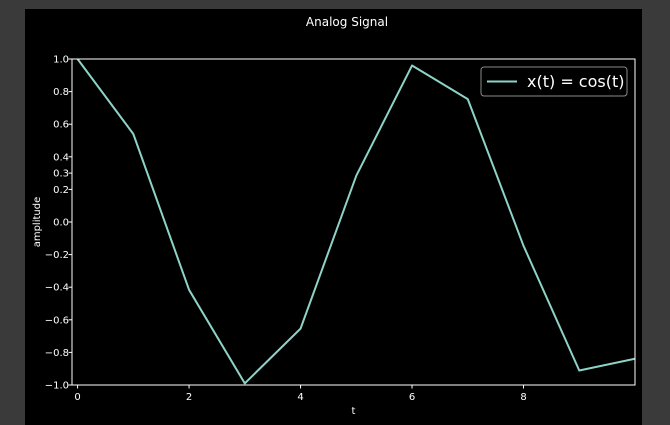 This screenshot has width=670, height=425. What do you see at coordinates (37, 222) in the screenshot?
I see `y-axis-label: amplitude` at bounding box center [37, 222].